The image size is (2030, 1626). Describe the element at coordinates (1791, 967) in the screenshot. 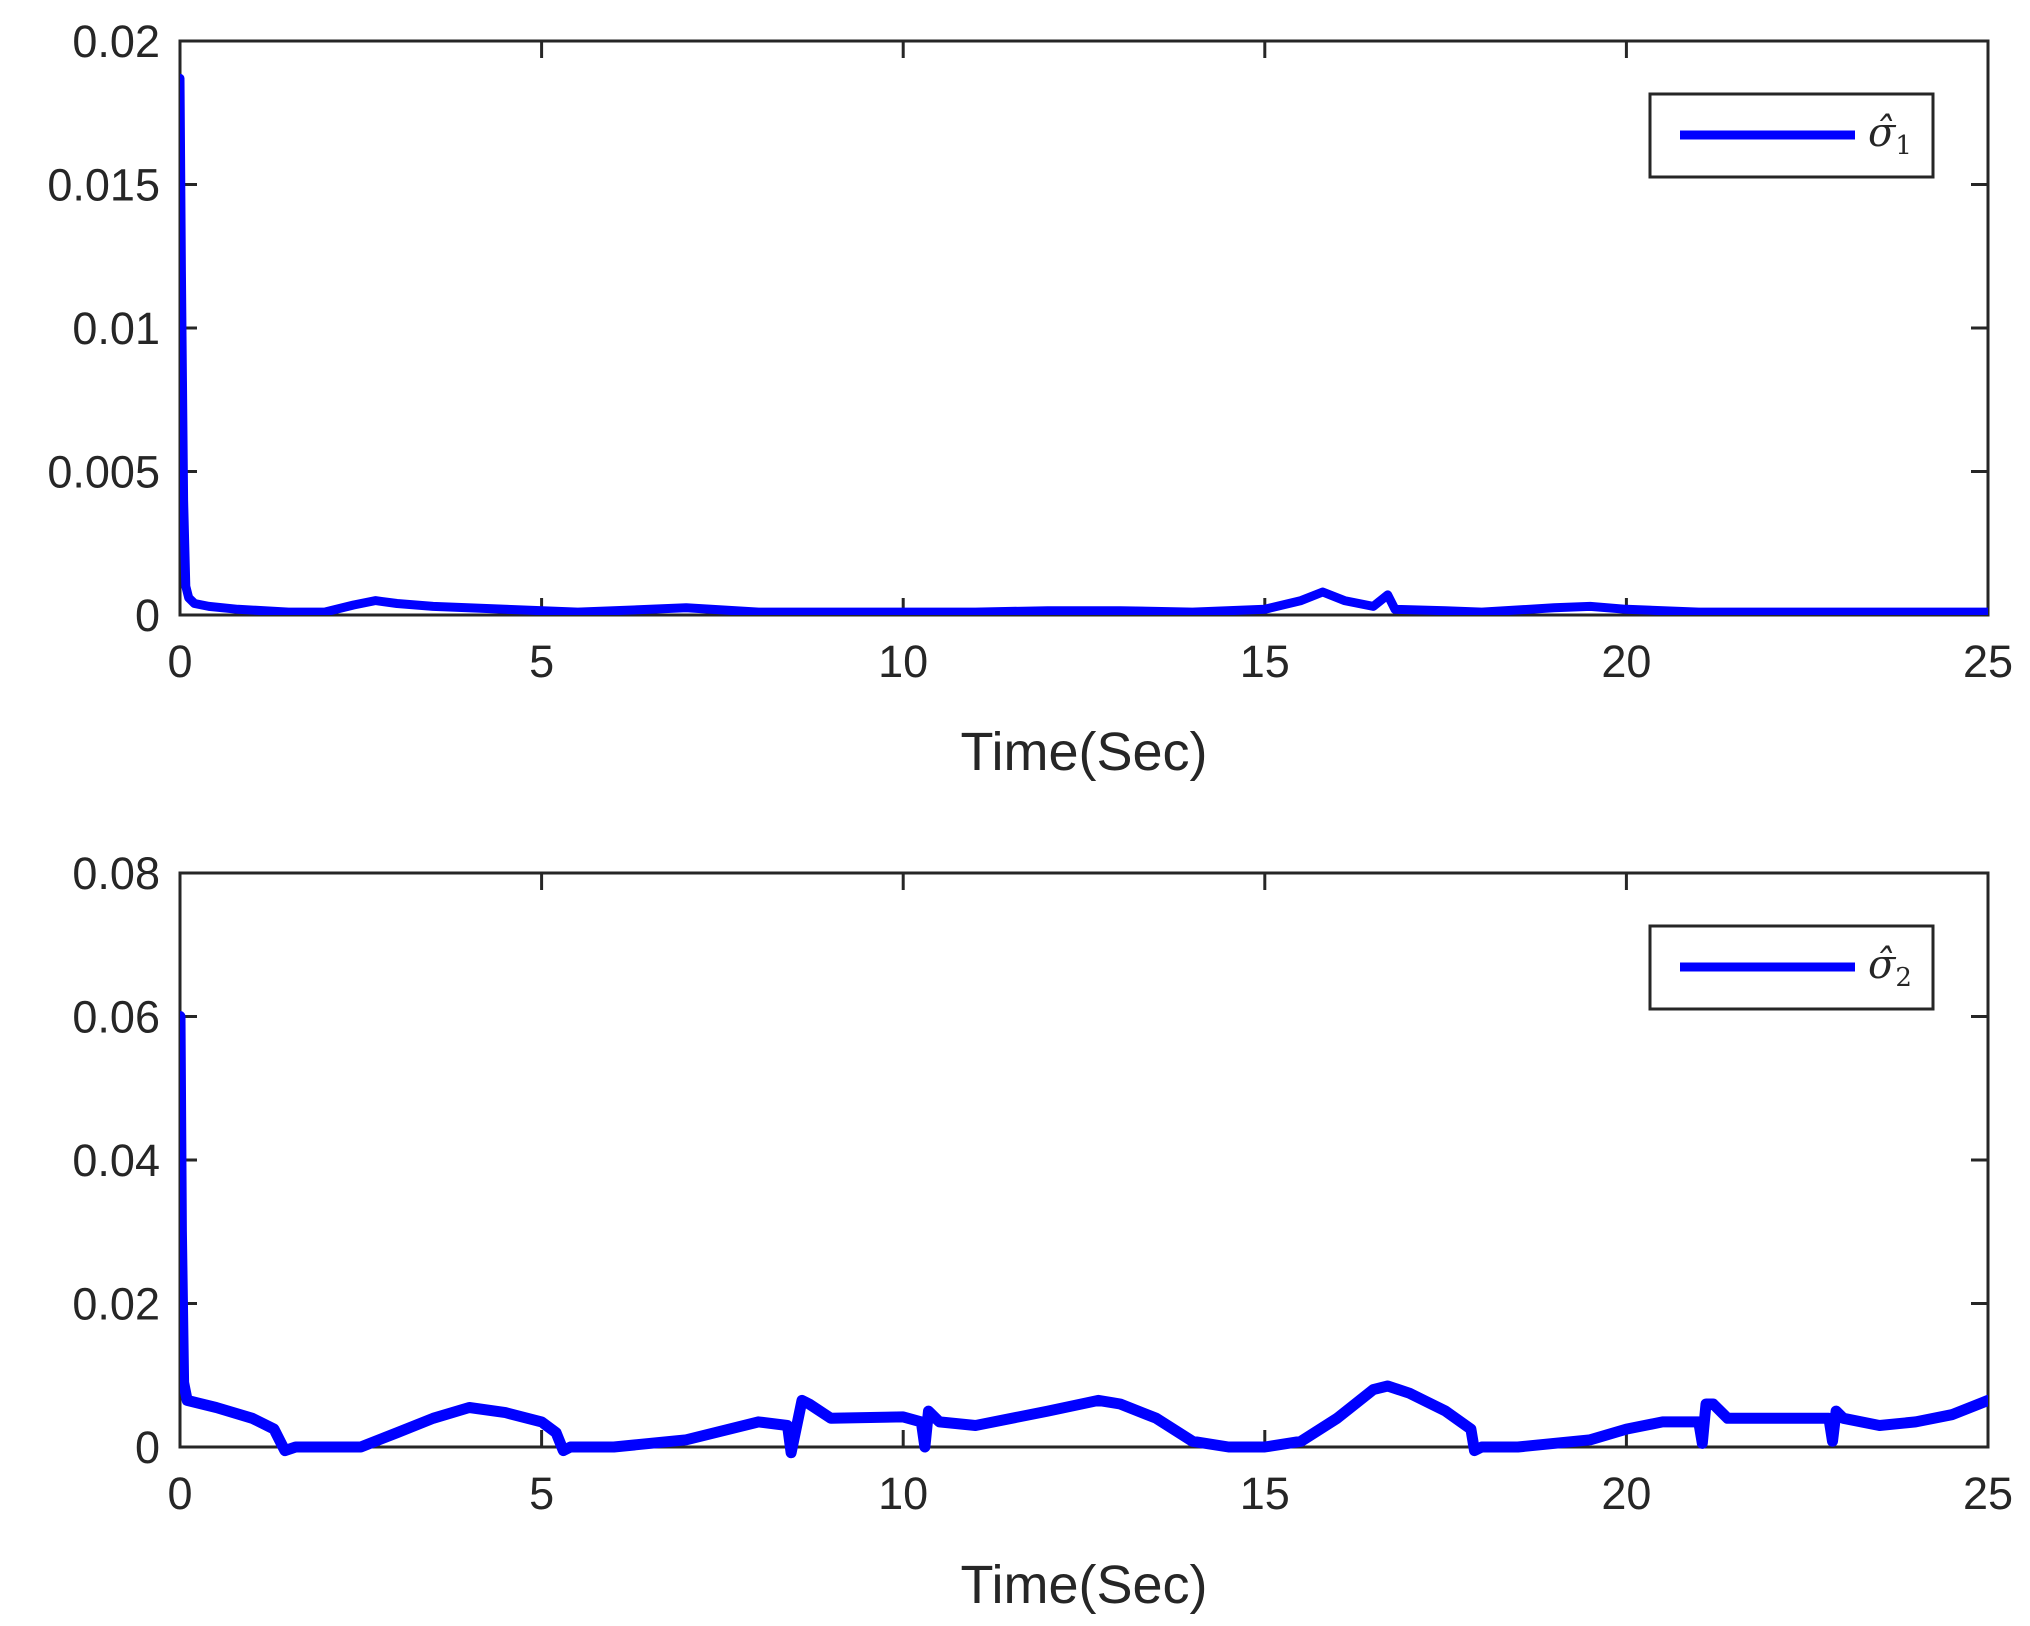

I see `legend-2: σ̂2` at that location.